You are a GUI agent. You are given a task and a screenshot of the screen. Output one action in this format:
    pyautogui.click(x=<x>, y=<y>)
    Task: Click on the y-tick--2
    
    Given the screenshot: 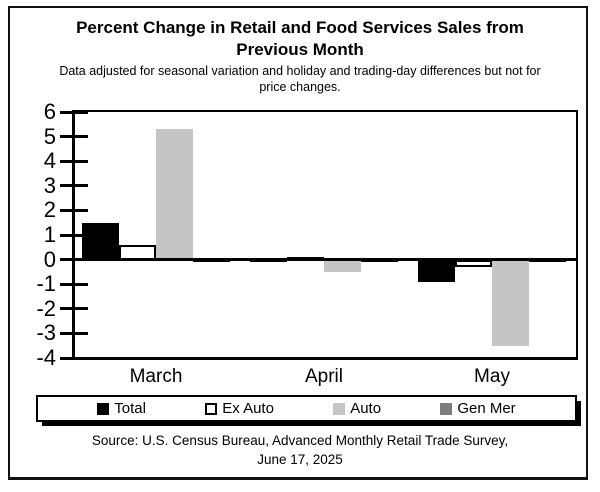 What is the action you would take?
    pyautogui.click(x=74, y=309)
    